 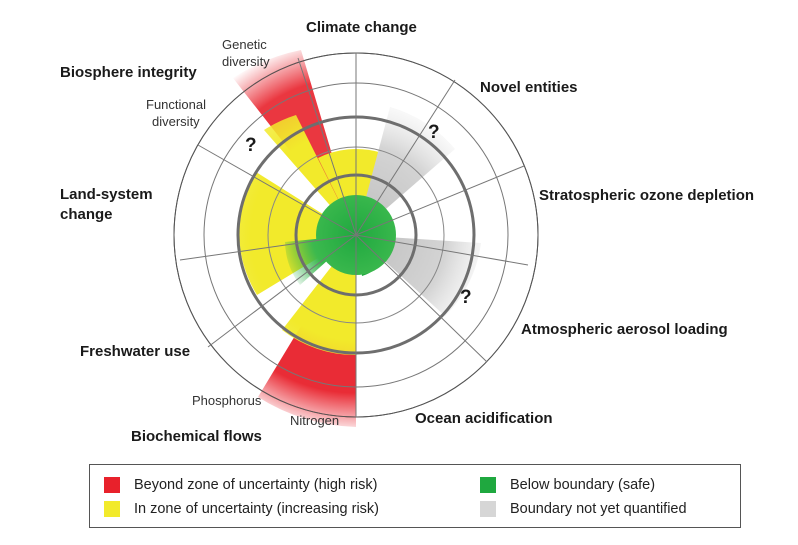 What do you see at coordinates (106, 194) in the screenshot?
I see `label-land-system-line1: Land-system` at bounding box center [106, 194].